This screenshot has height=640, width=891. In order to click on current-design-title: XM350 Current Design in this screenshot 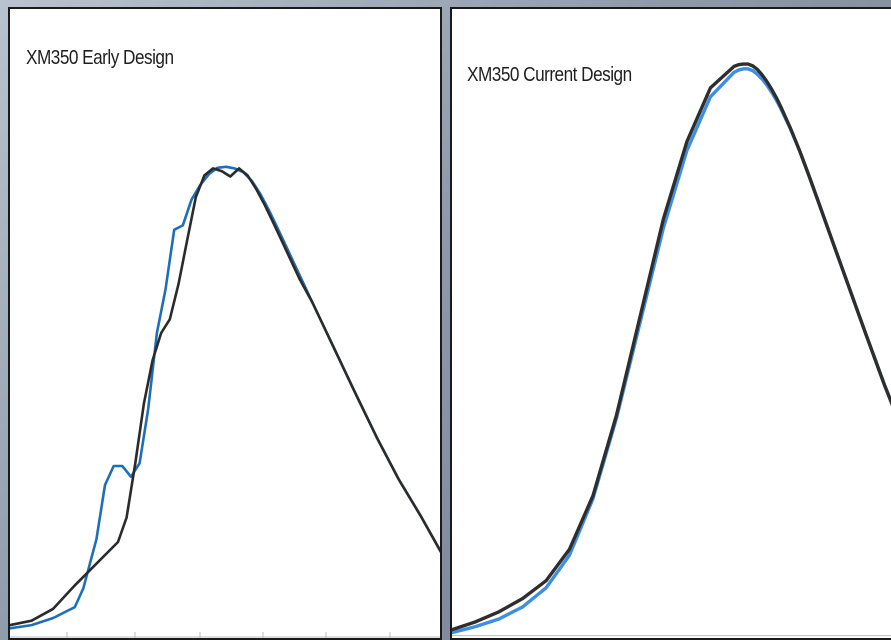, I will do `click(549, 75)`.